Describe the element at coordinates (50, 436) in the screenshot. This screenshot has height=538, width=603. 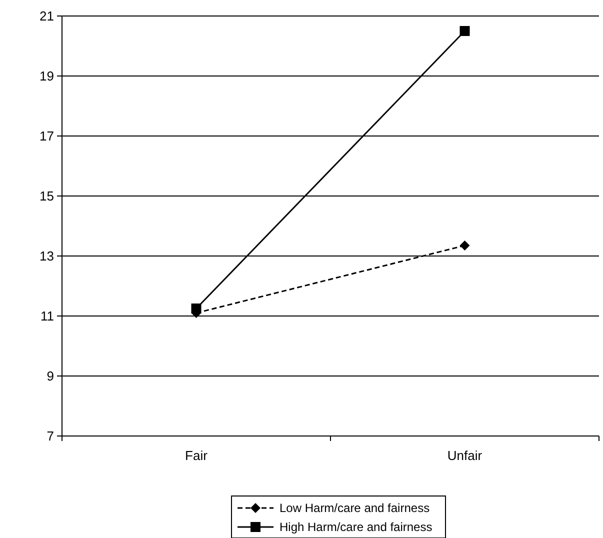
I see `y-tick-label: 7` at that location.